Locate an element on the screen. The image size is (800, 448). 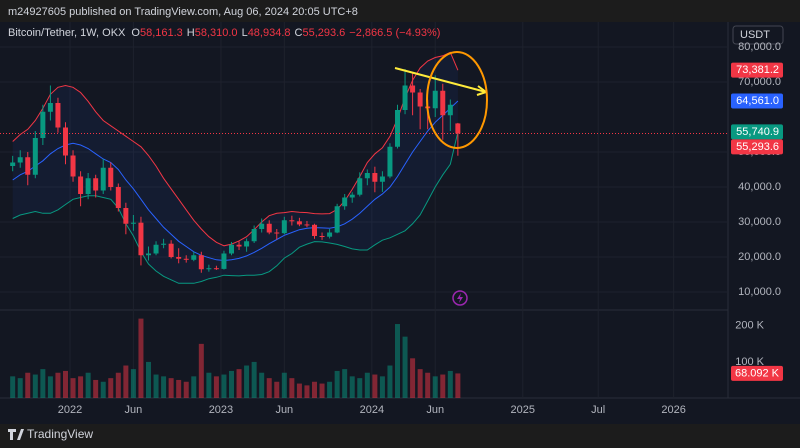
legend-change: −2,866.5 (−4.93%) is located at coordinates (394, 33).